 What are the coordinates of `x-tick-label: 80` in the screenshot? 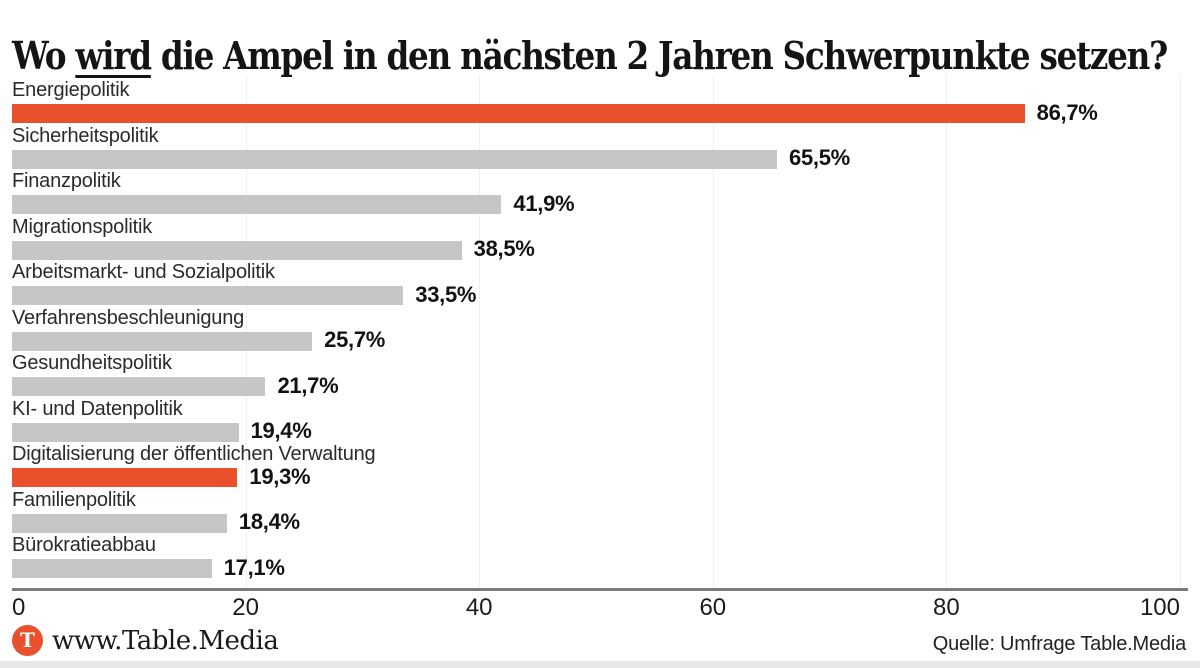 It's located at (946, 607).